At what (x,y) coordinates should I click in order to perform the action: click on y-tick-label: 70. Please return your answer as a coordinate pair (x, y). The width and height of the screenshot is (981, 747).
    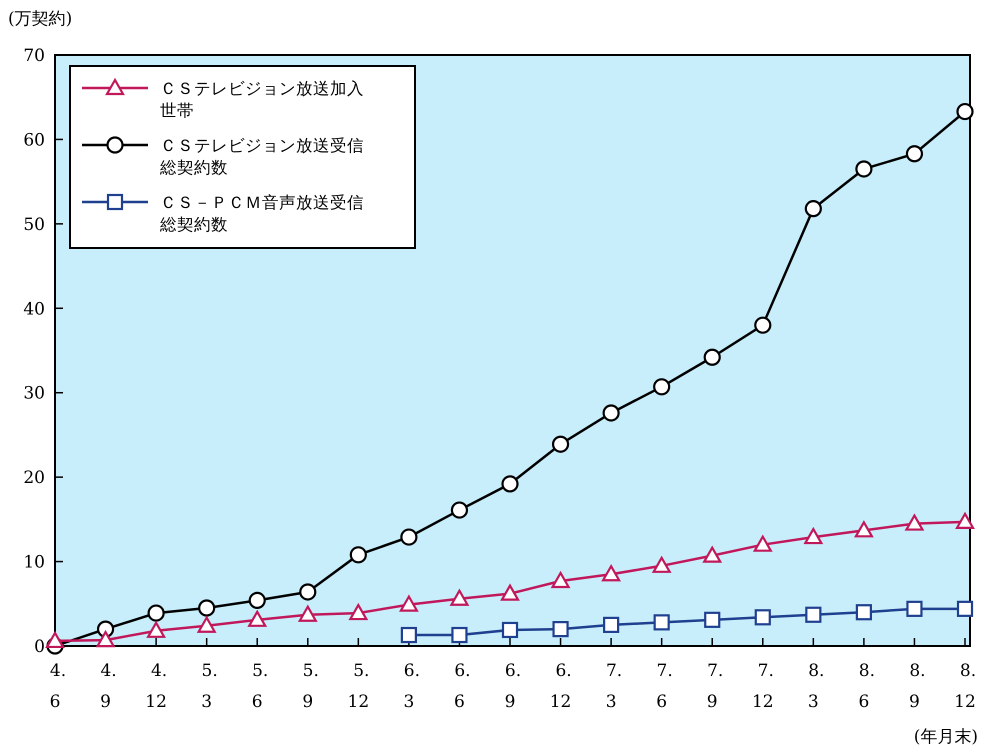
    Looking at the image, I should click on (34, 56).